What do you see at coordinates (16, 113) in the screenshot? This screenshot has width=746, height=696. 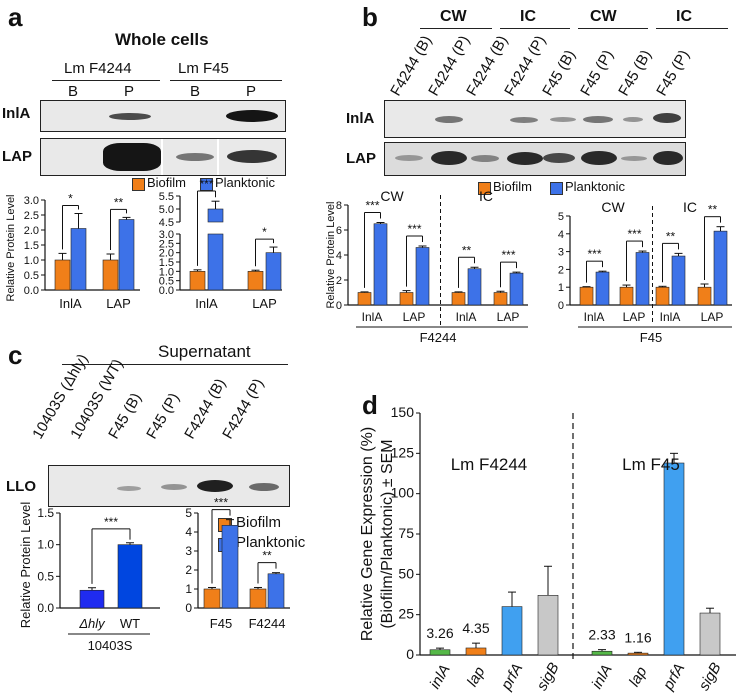 I see `a-row-inla: InlA` at bounding box center [16, 113].